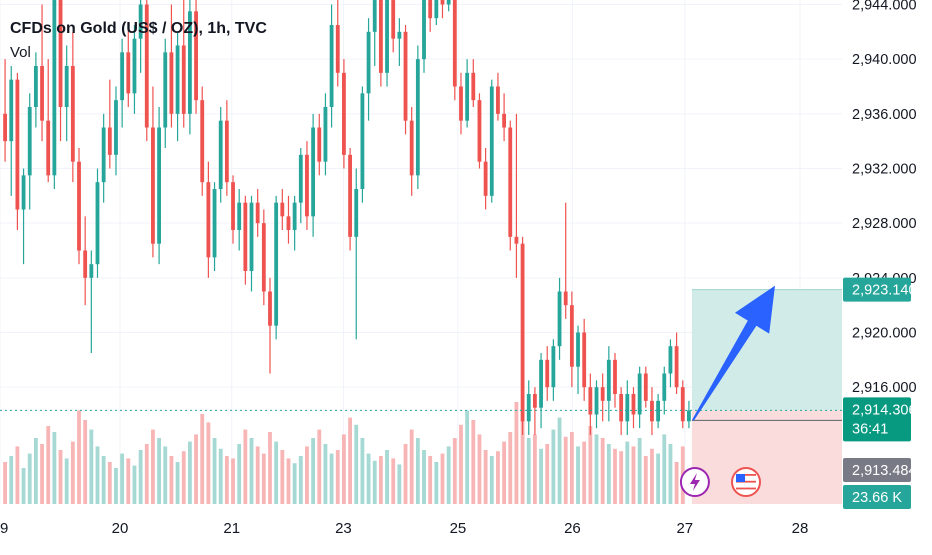 The height and width of the screenshot is (555, 932). Describe the element at coordinates (684, 528) in the screenshot. I see `time-tick-label: 27` at that location.